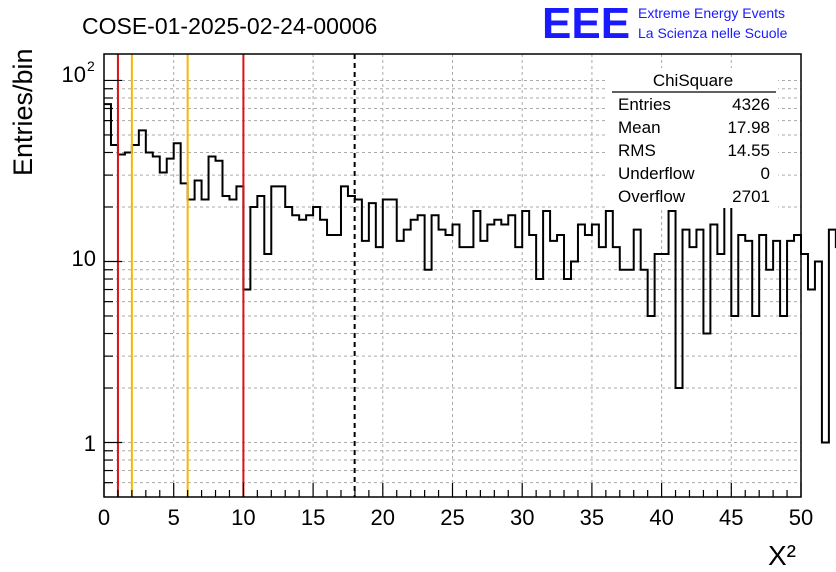  I want to click on stats-value-mean: 17.98, so click(748, 127).